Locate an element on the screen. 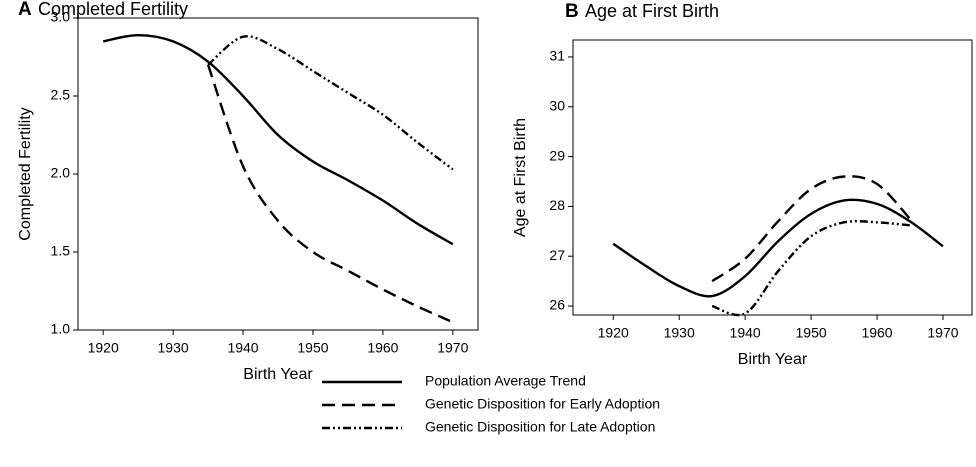 This screenshot has height=467, width=976. chart-title: Age at First Birth is located at coordinates (652, 11).